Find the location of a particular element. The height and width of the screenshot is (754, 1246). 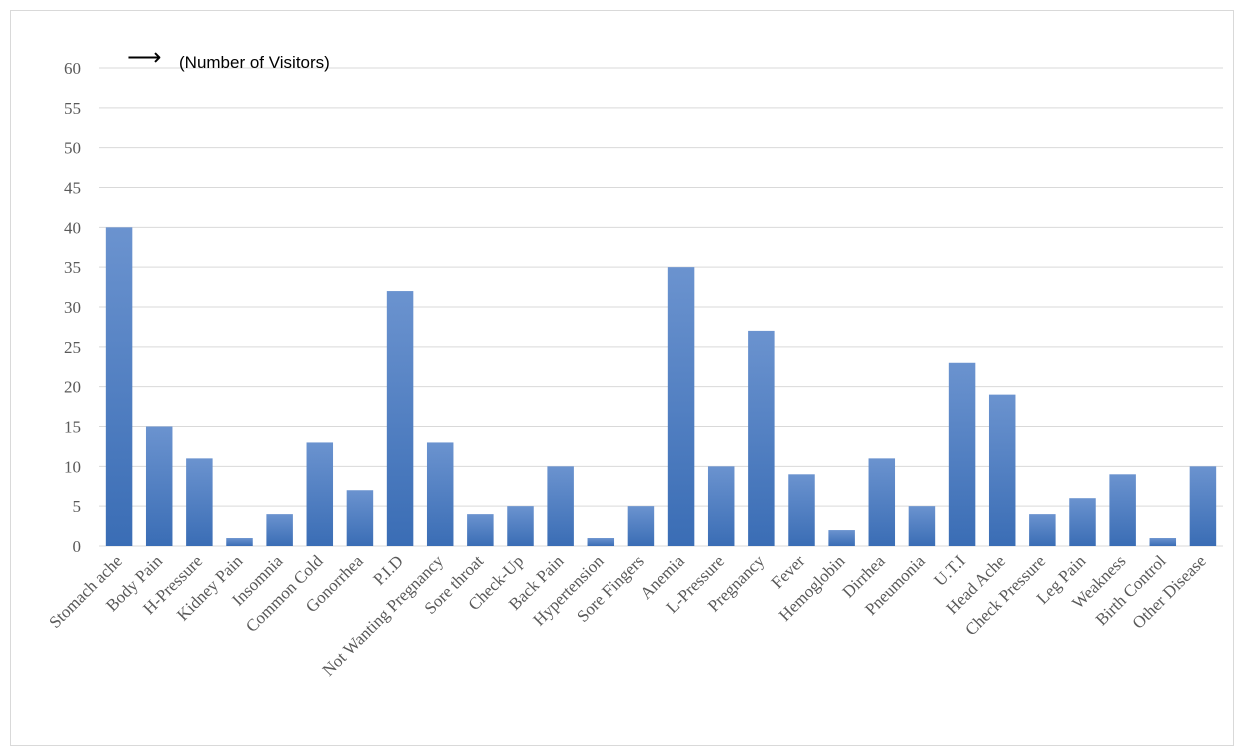

y-tick-label: 30 is located at coordinates (72, 307).